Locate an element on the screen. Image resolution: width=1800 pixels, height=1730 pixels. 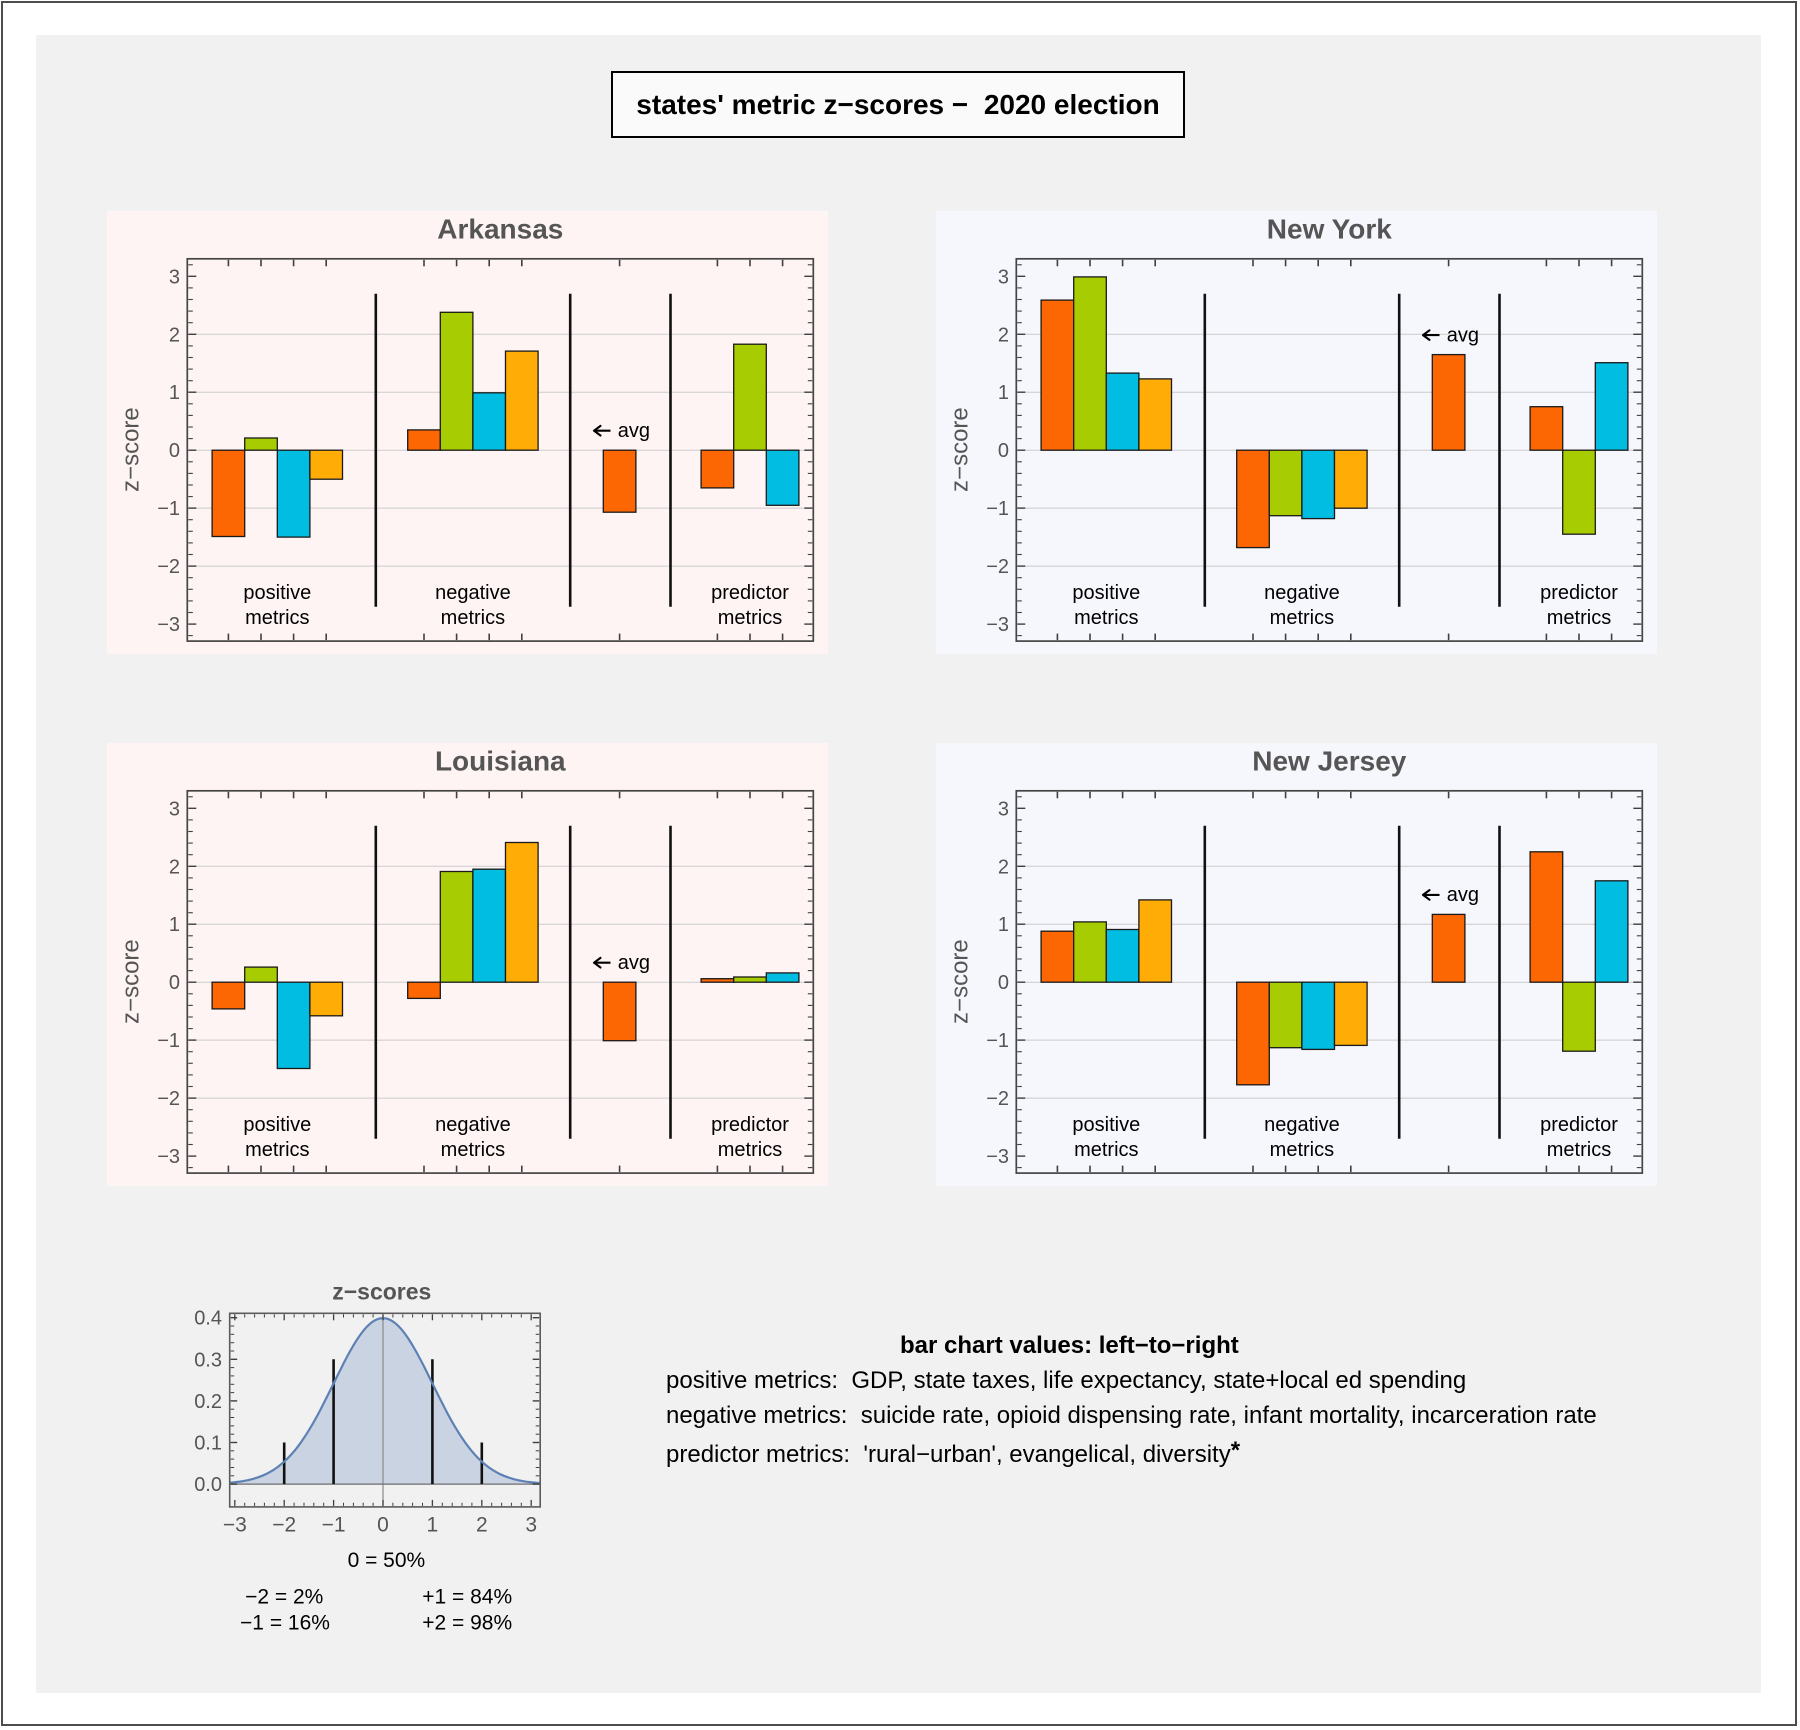
svg-text: New Jersey is located at coordinates (1329, 760).